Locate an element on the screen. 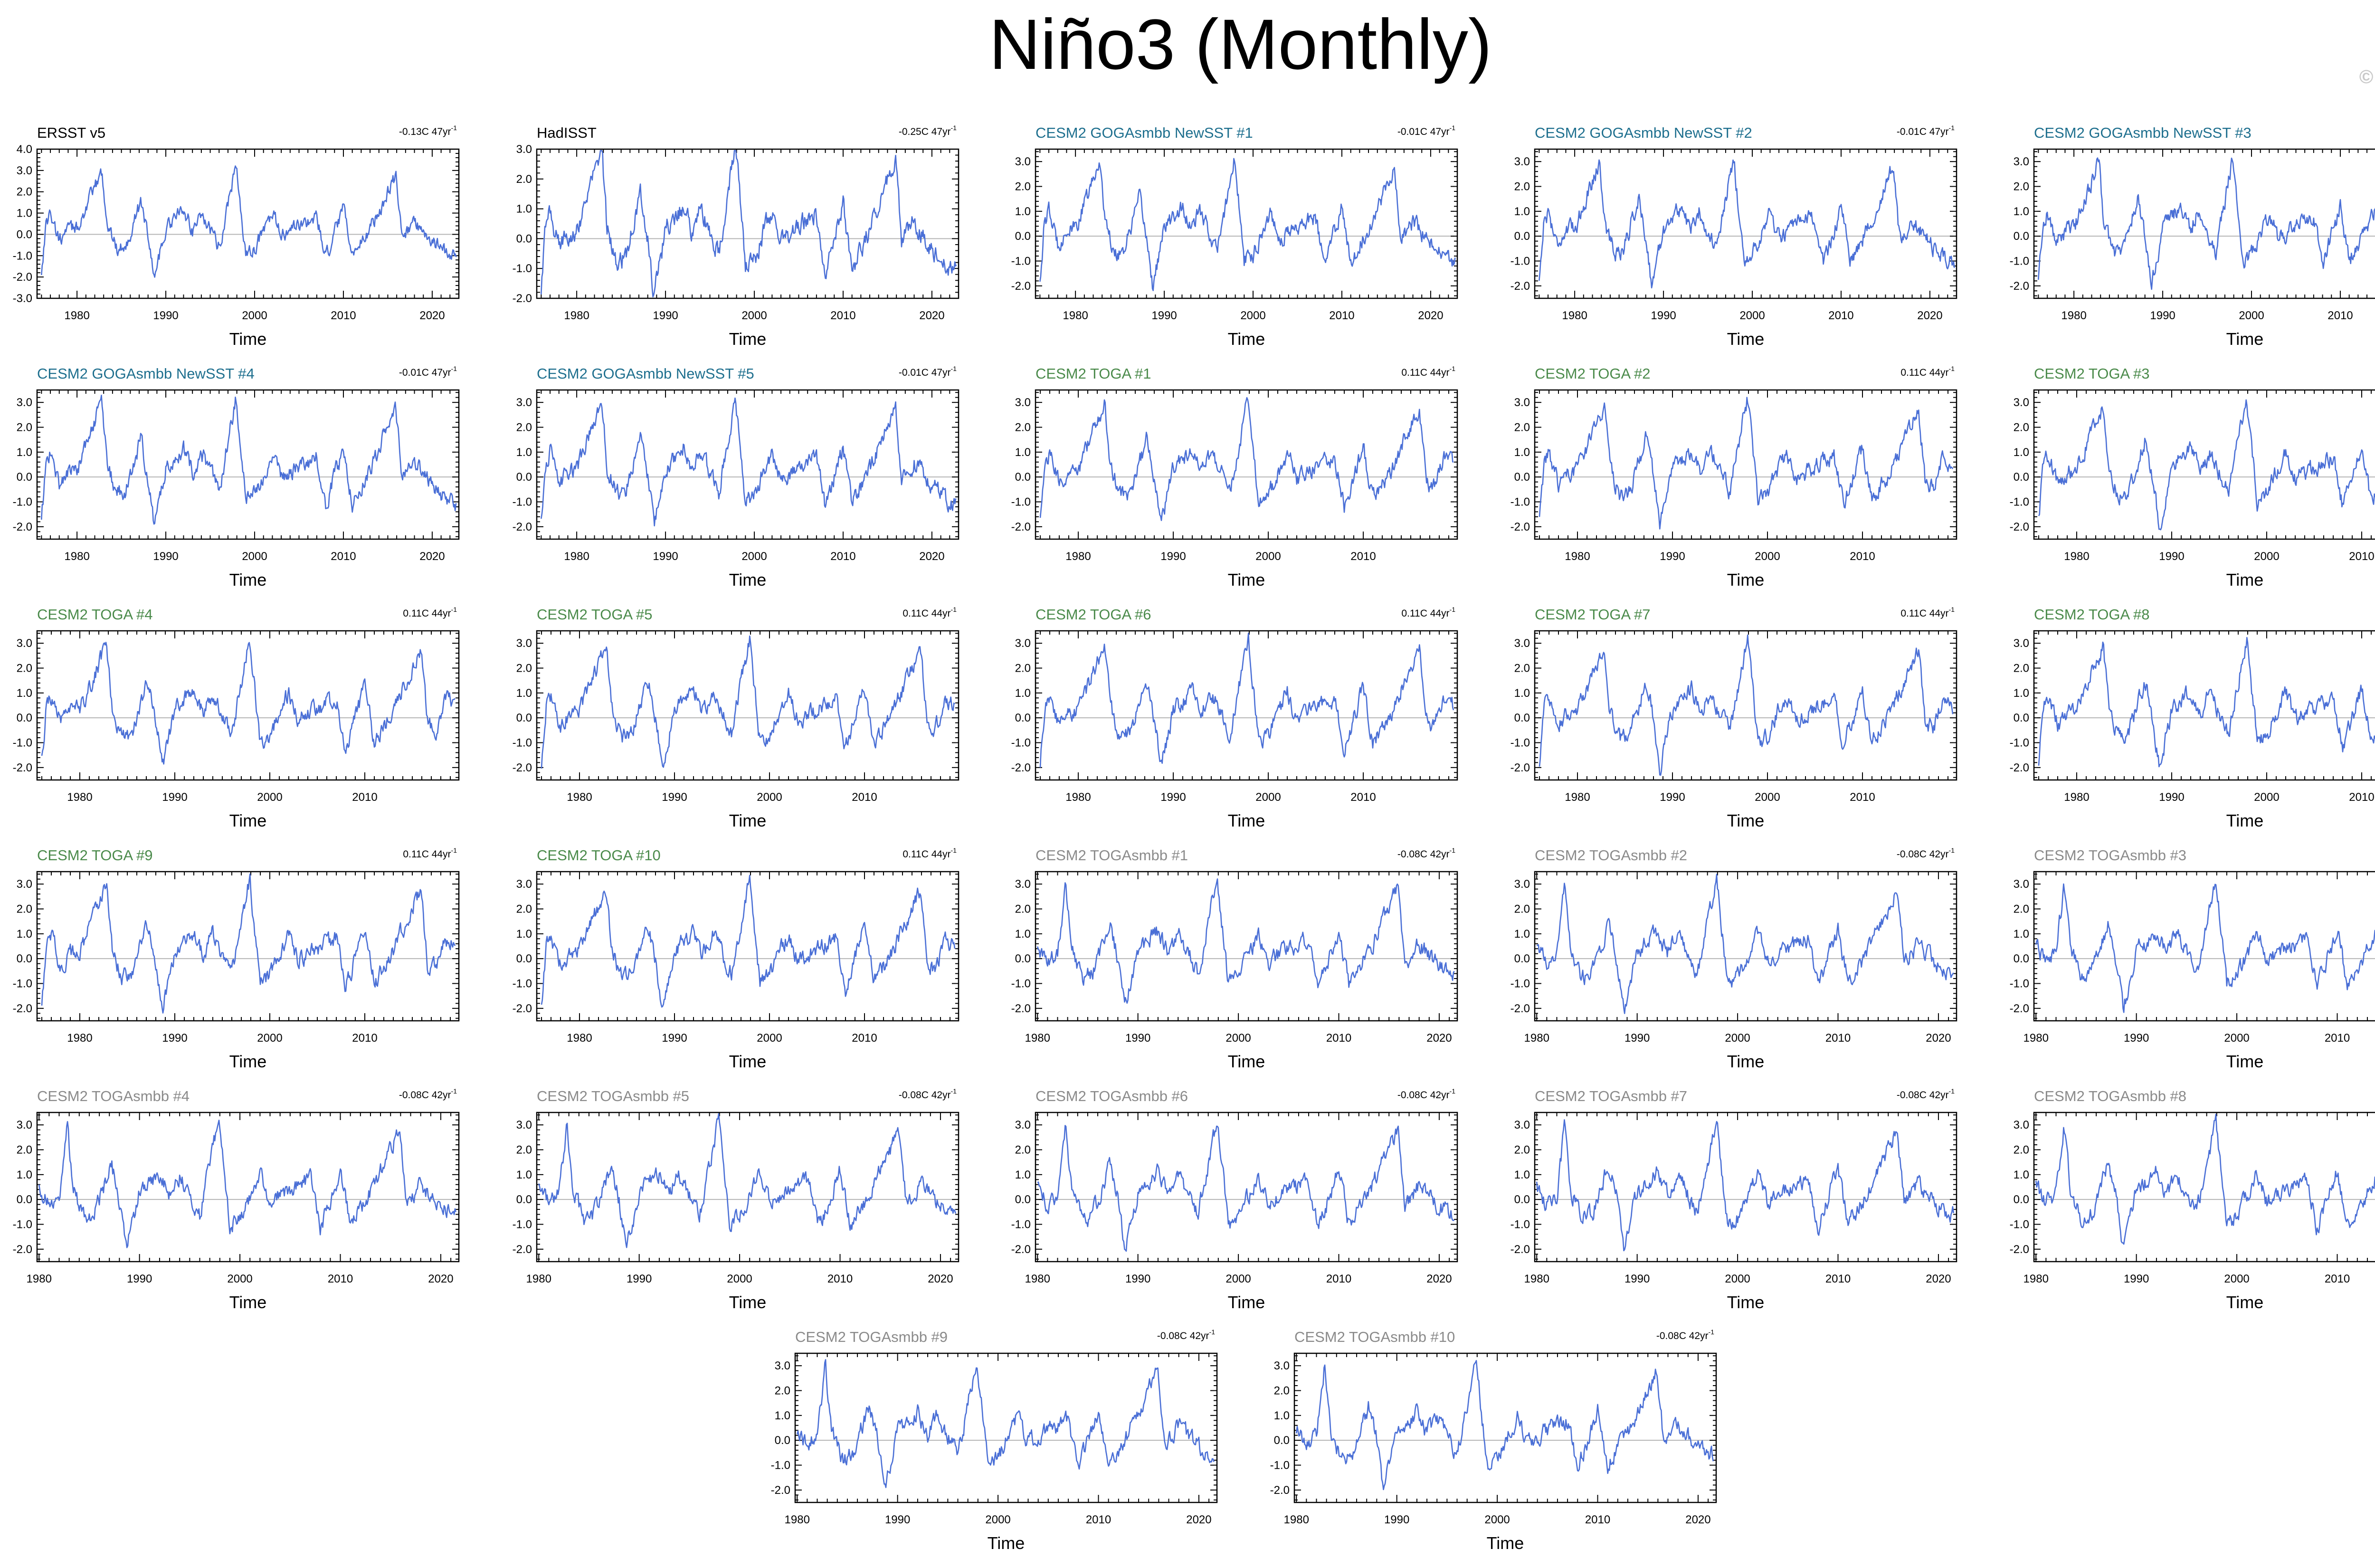 The image size is (2375, 1568). panel-title: CESM2 GOGAsmbb NewSST #4 is located at coordinates (146, 374).